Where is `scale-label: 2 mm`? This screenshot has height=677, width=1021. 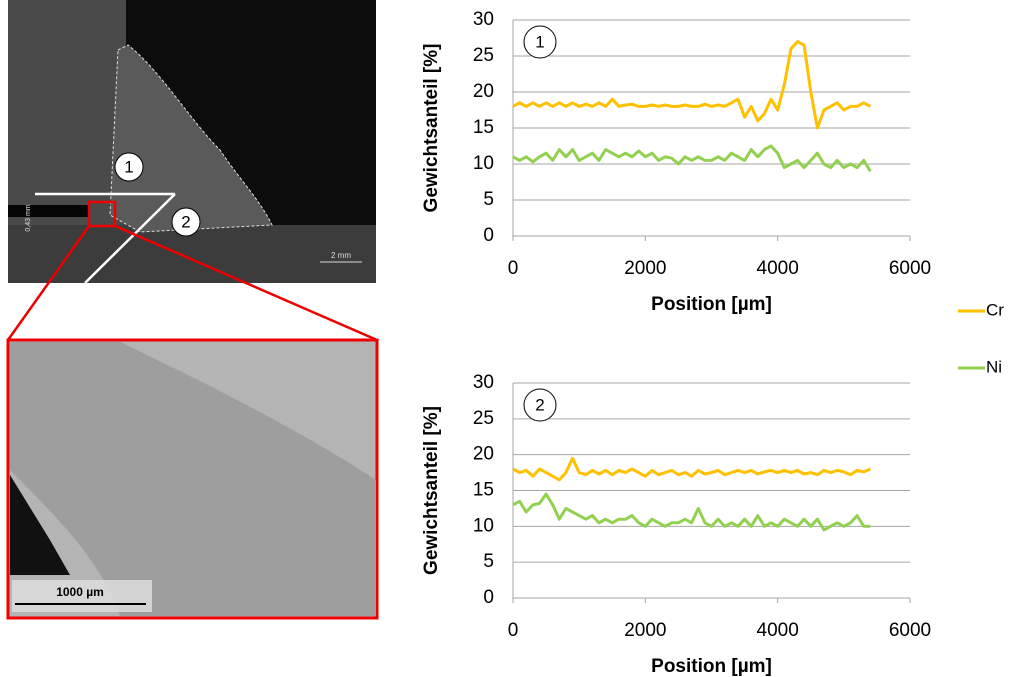 scale-label: 2 mm is located at coordinates (341, 255).